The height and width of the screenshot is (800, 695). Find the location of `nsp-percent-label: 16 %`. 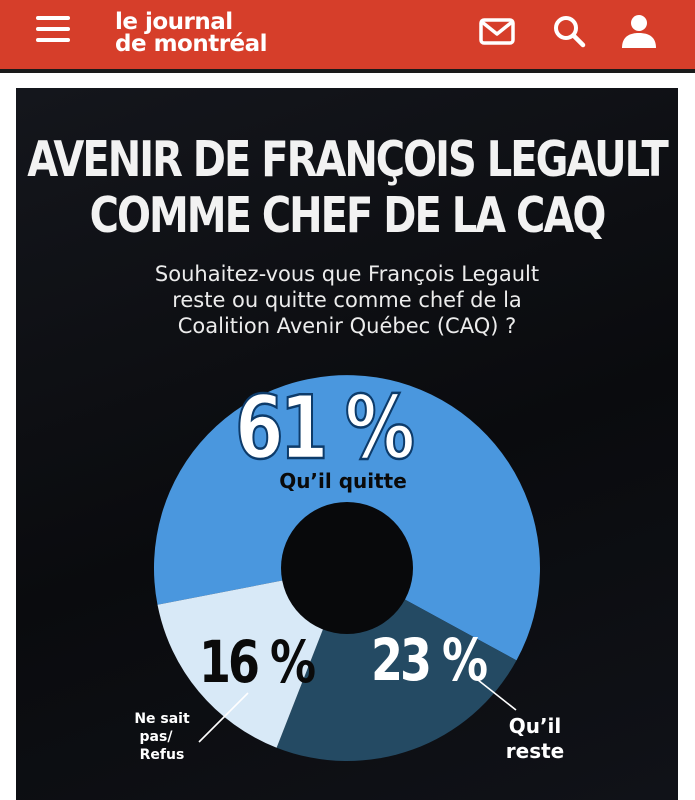

nsp-percent-label: 16 % is located at coordinates (257, 663).